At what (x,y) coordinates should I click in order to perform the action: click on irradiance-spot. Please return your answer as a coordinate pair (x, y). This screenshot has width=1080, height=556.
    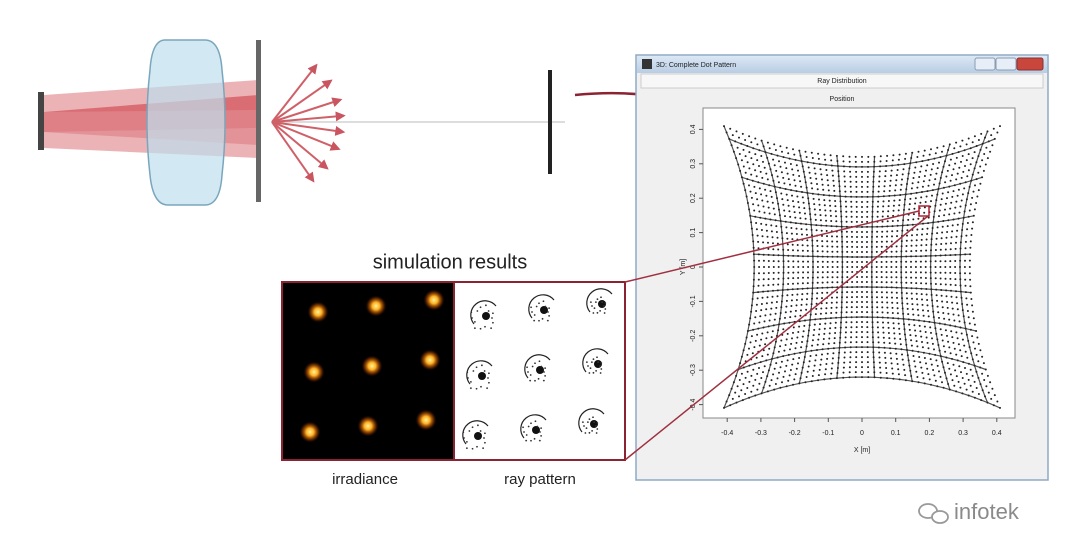
    Looking at the image, I should click on (430, 360).